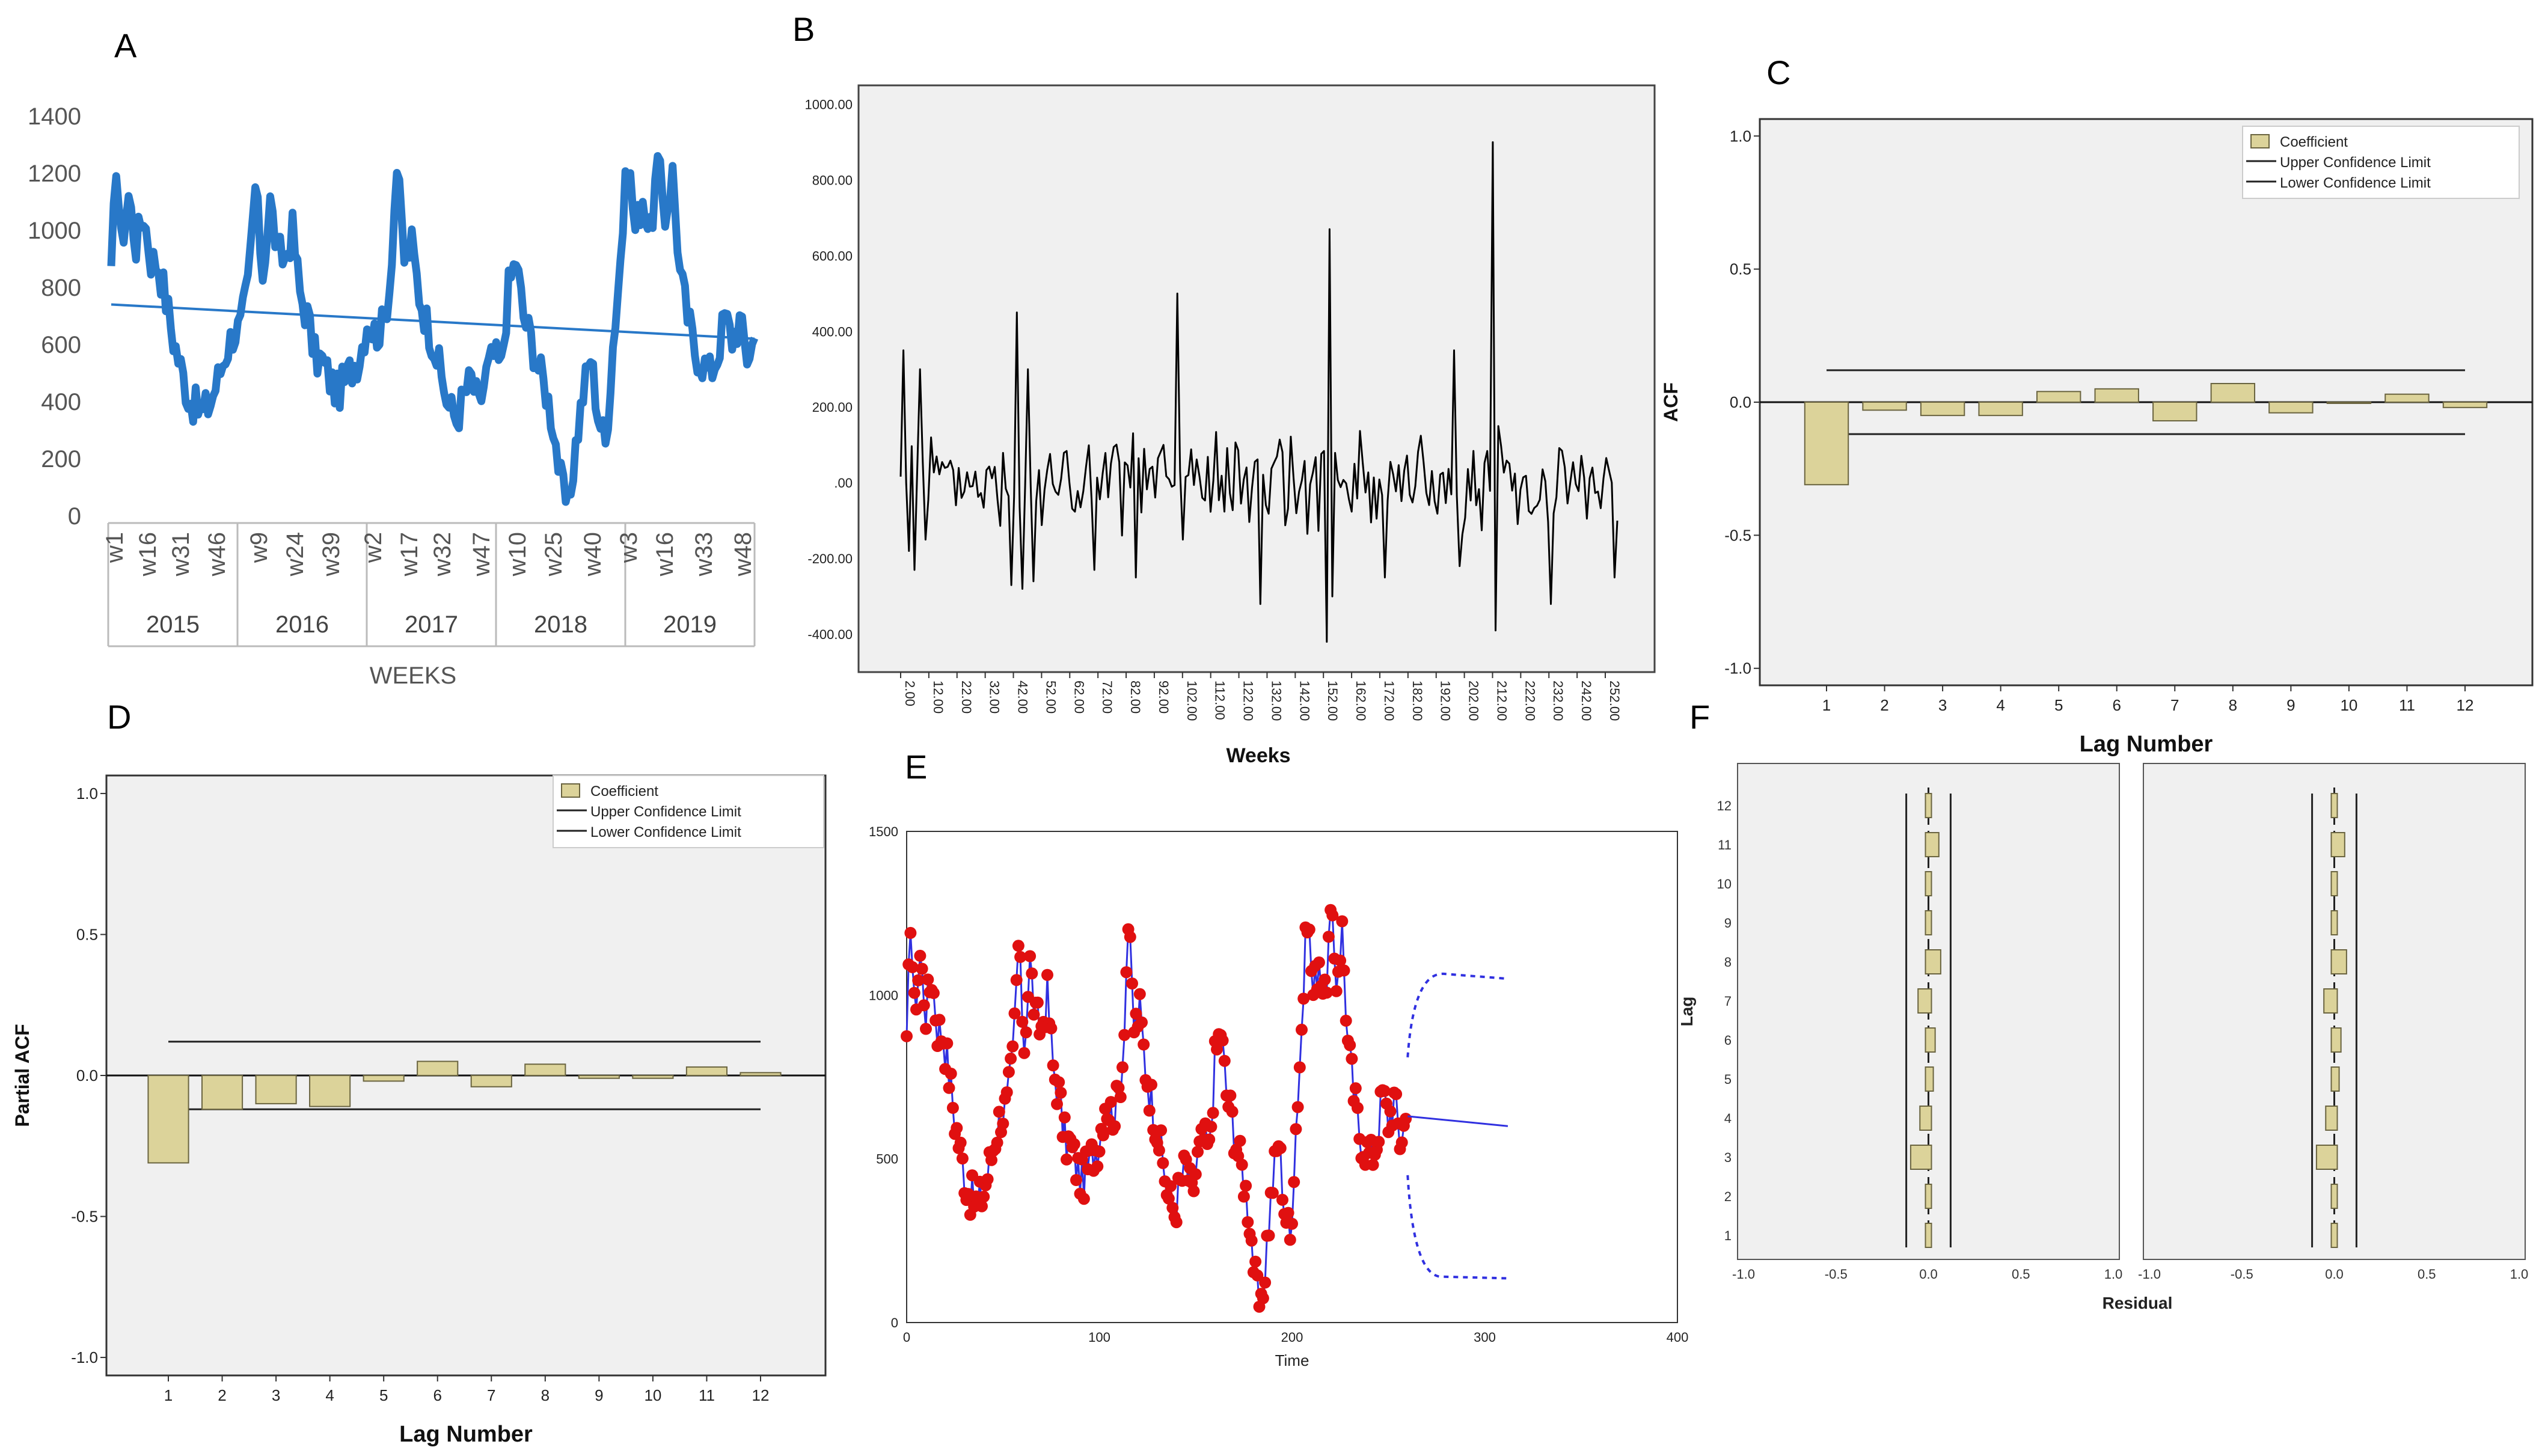  What do you see at coordinates (761, 1395) in the screenshot?
I see `d-xtick-label: 12` at bounding box center [761, 1395].